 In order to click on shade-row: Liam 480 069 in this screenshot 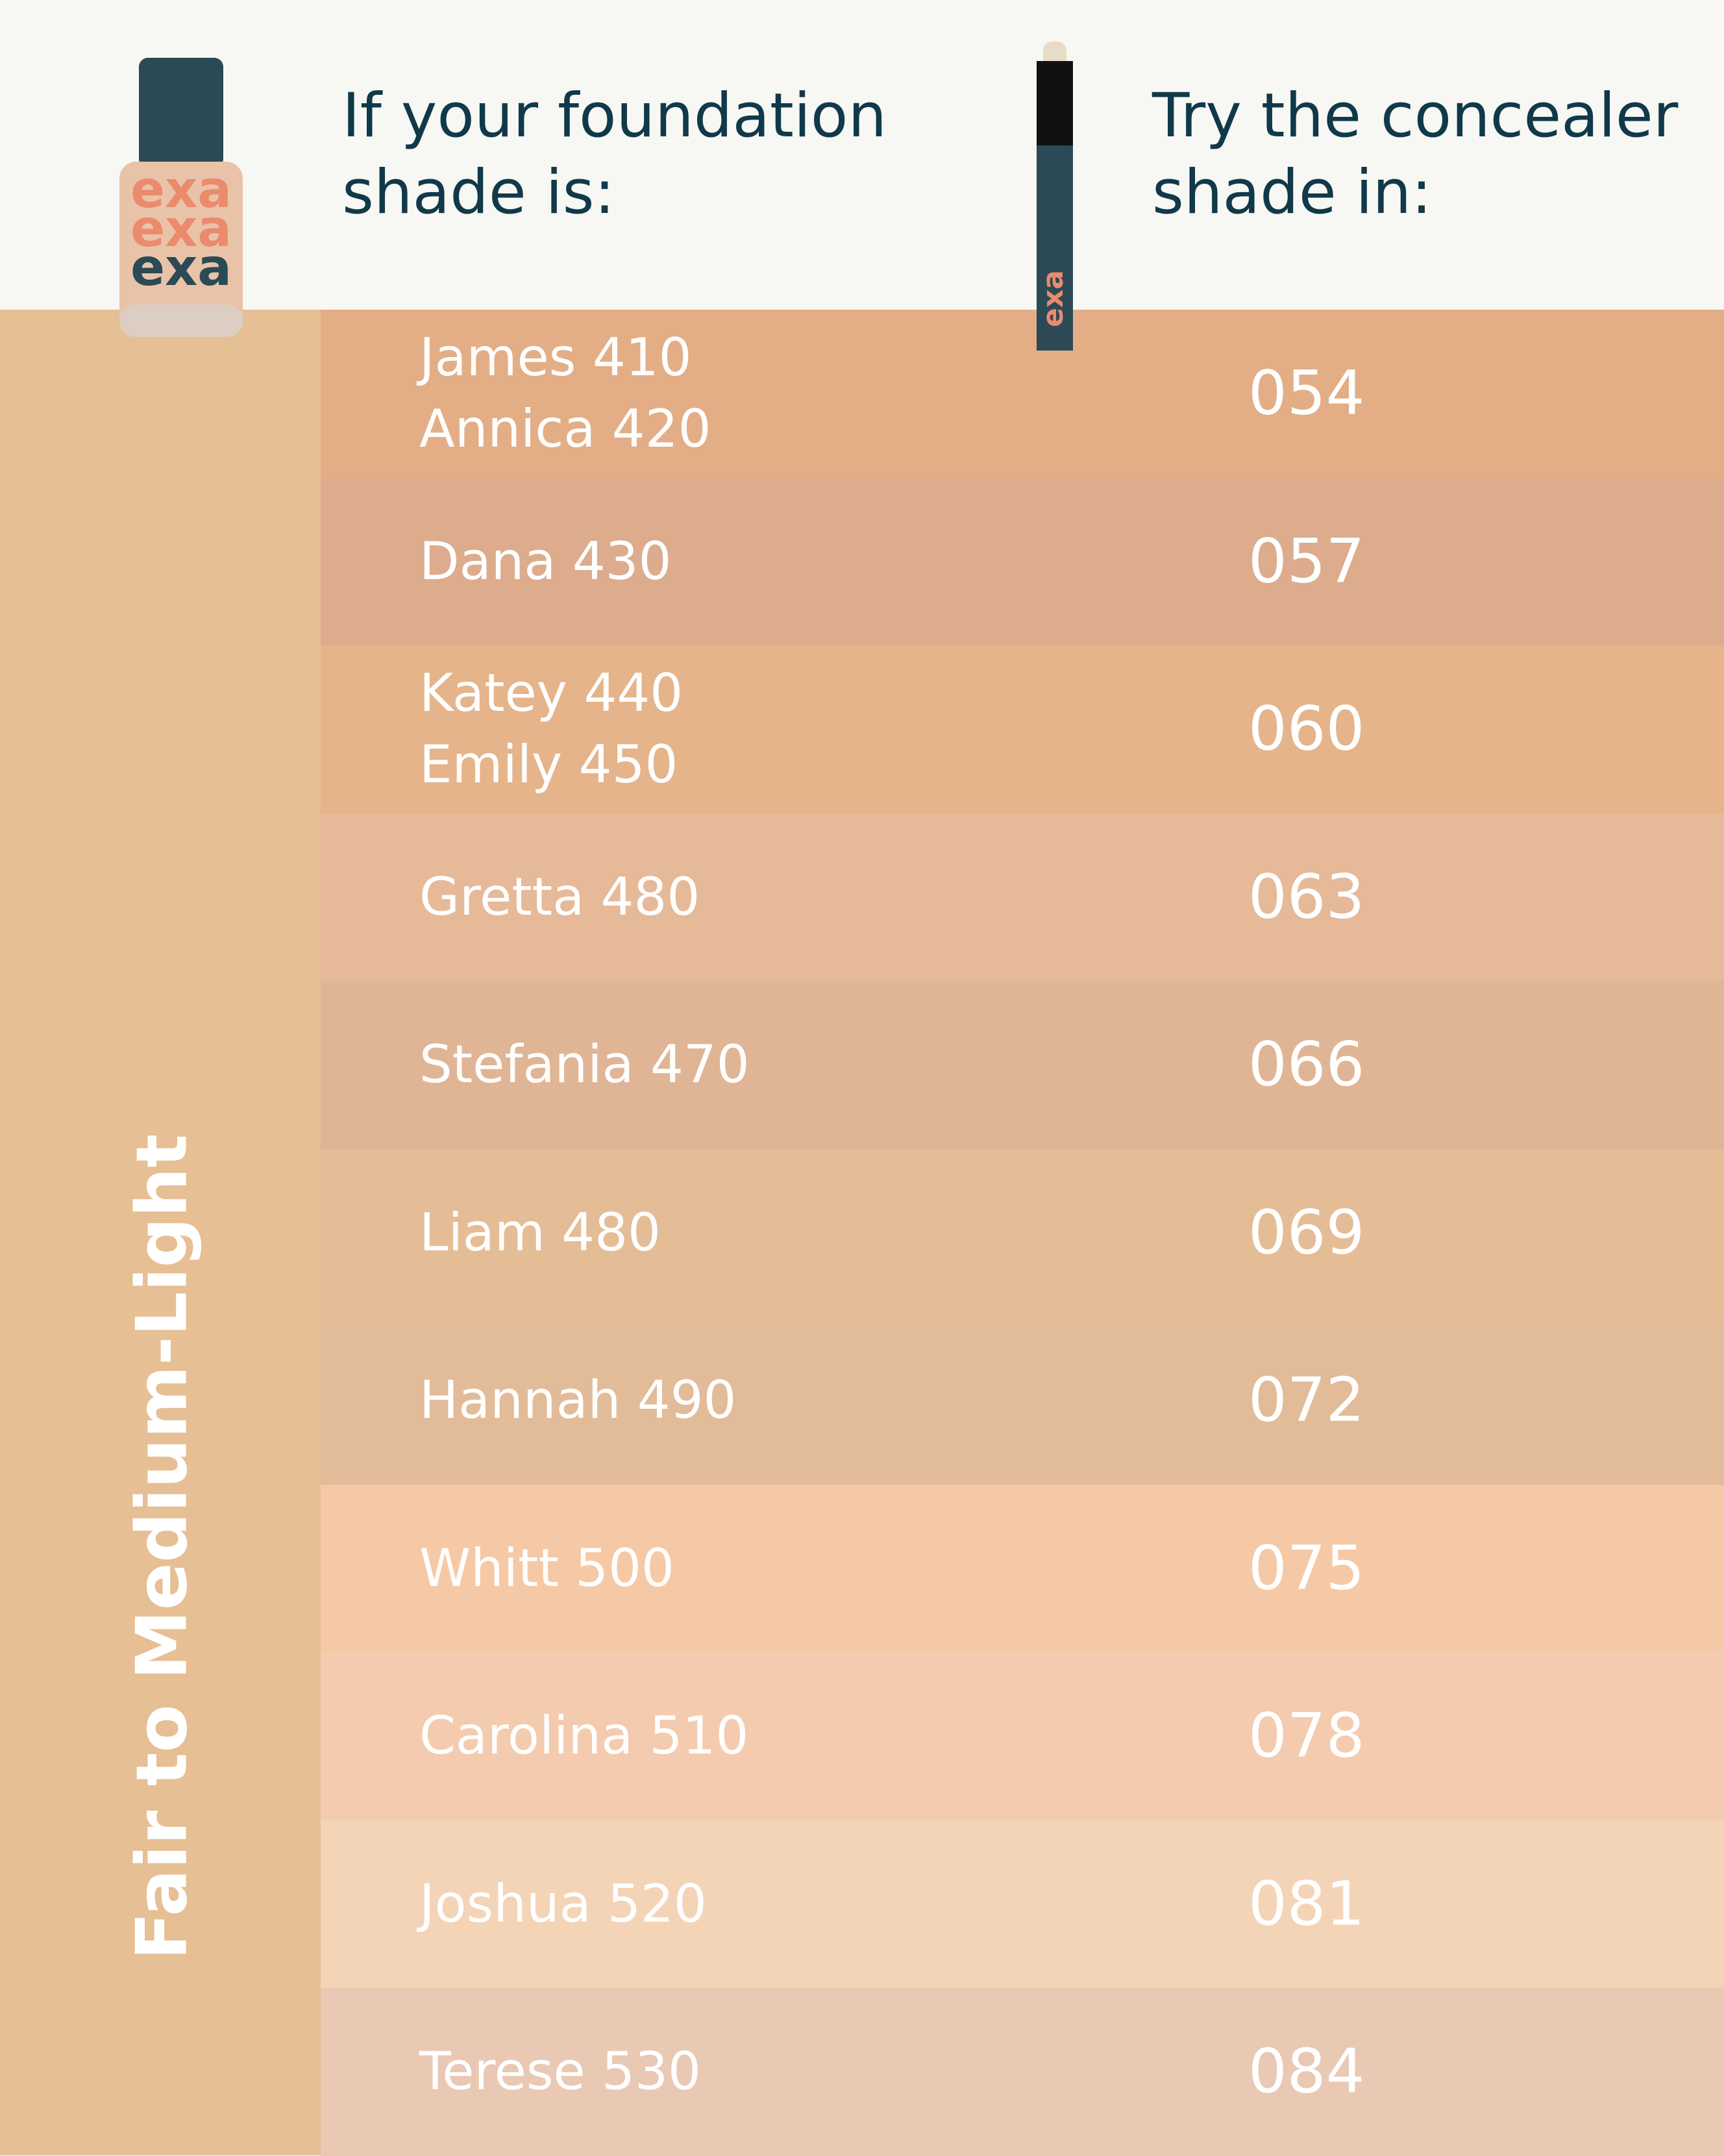, I will do `click(1022, 1232)`.